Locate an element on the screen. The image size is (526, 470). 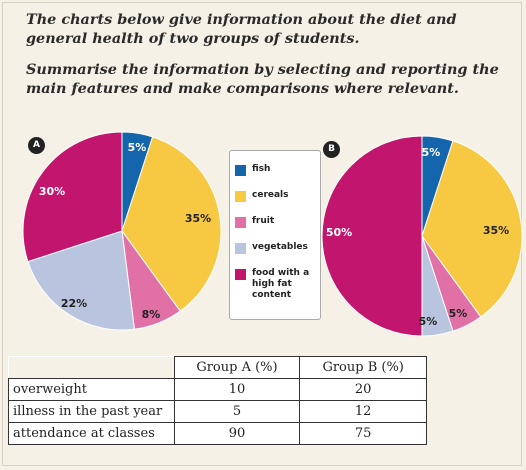
legend-swatch-fish is located at coordinates (240, 170).